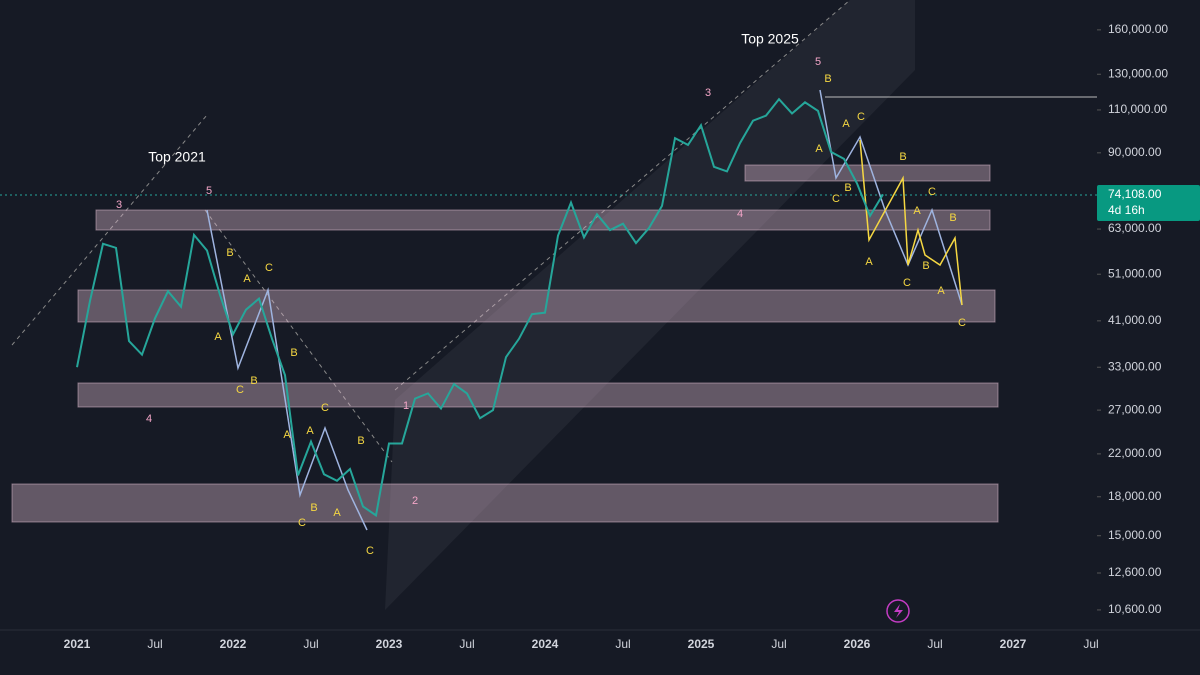 The height and width of the screenshot is (675, 1200). Describe the element at coordinates (1135, 228) in the screenshot. I see `y-tick-label: 63,000.00` at that location.